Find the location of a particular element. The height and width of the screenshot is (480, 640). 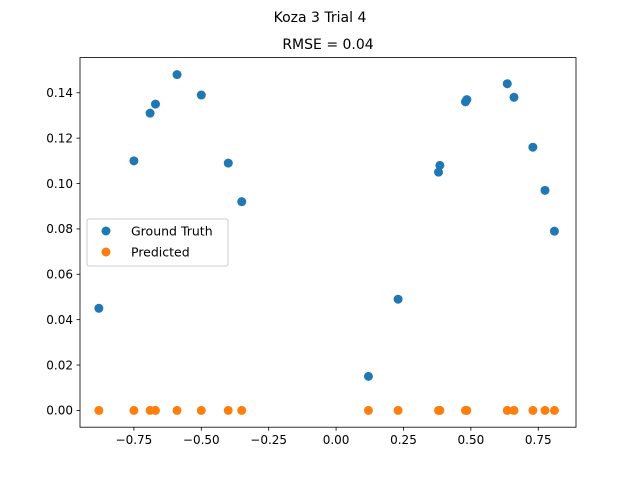

x-tick-label: 0.75 is located at coordinates (538, 440).